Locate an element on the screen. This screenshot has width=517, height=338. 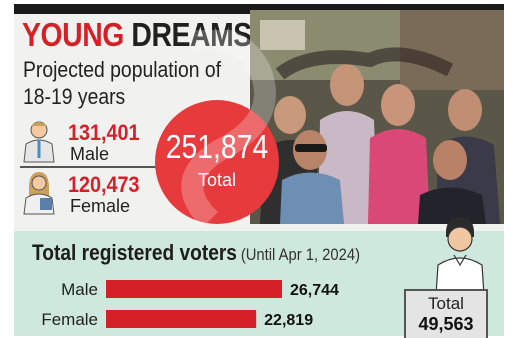
bar-category-label: Female is located at coordinates (69, 319).